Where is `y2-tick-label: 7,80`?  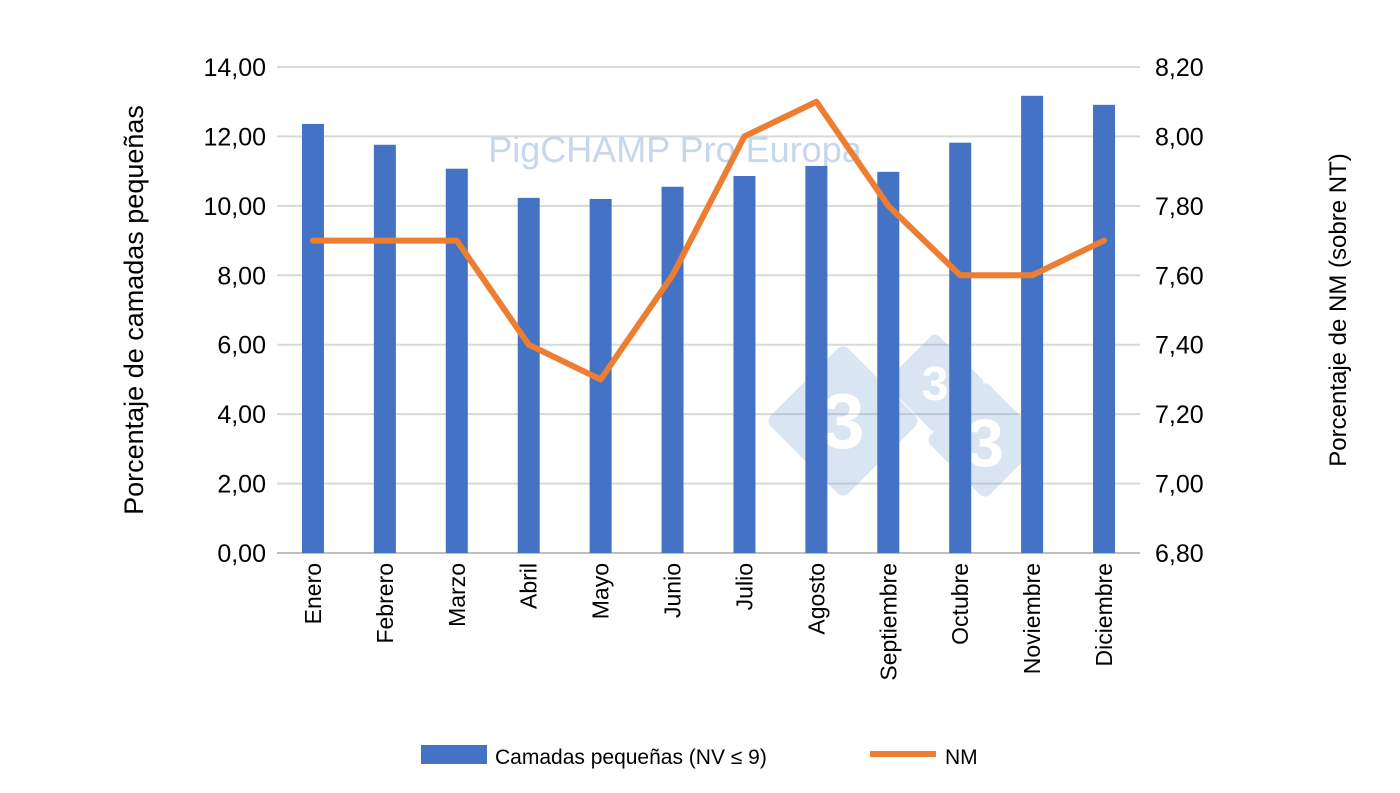
y2-tick-label: 7,80 is located at coordinates (1179, 207).